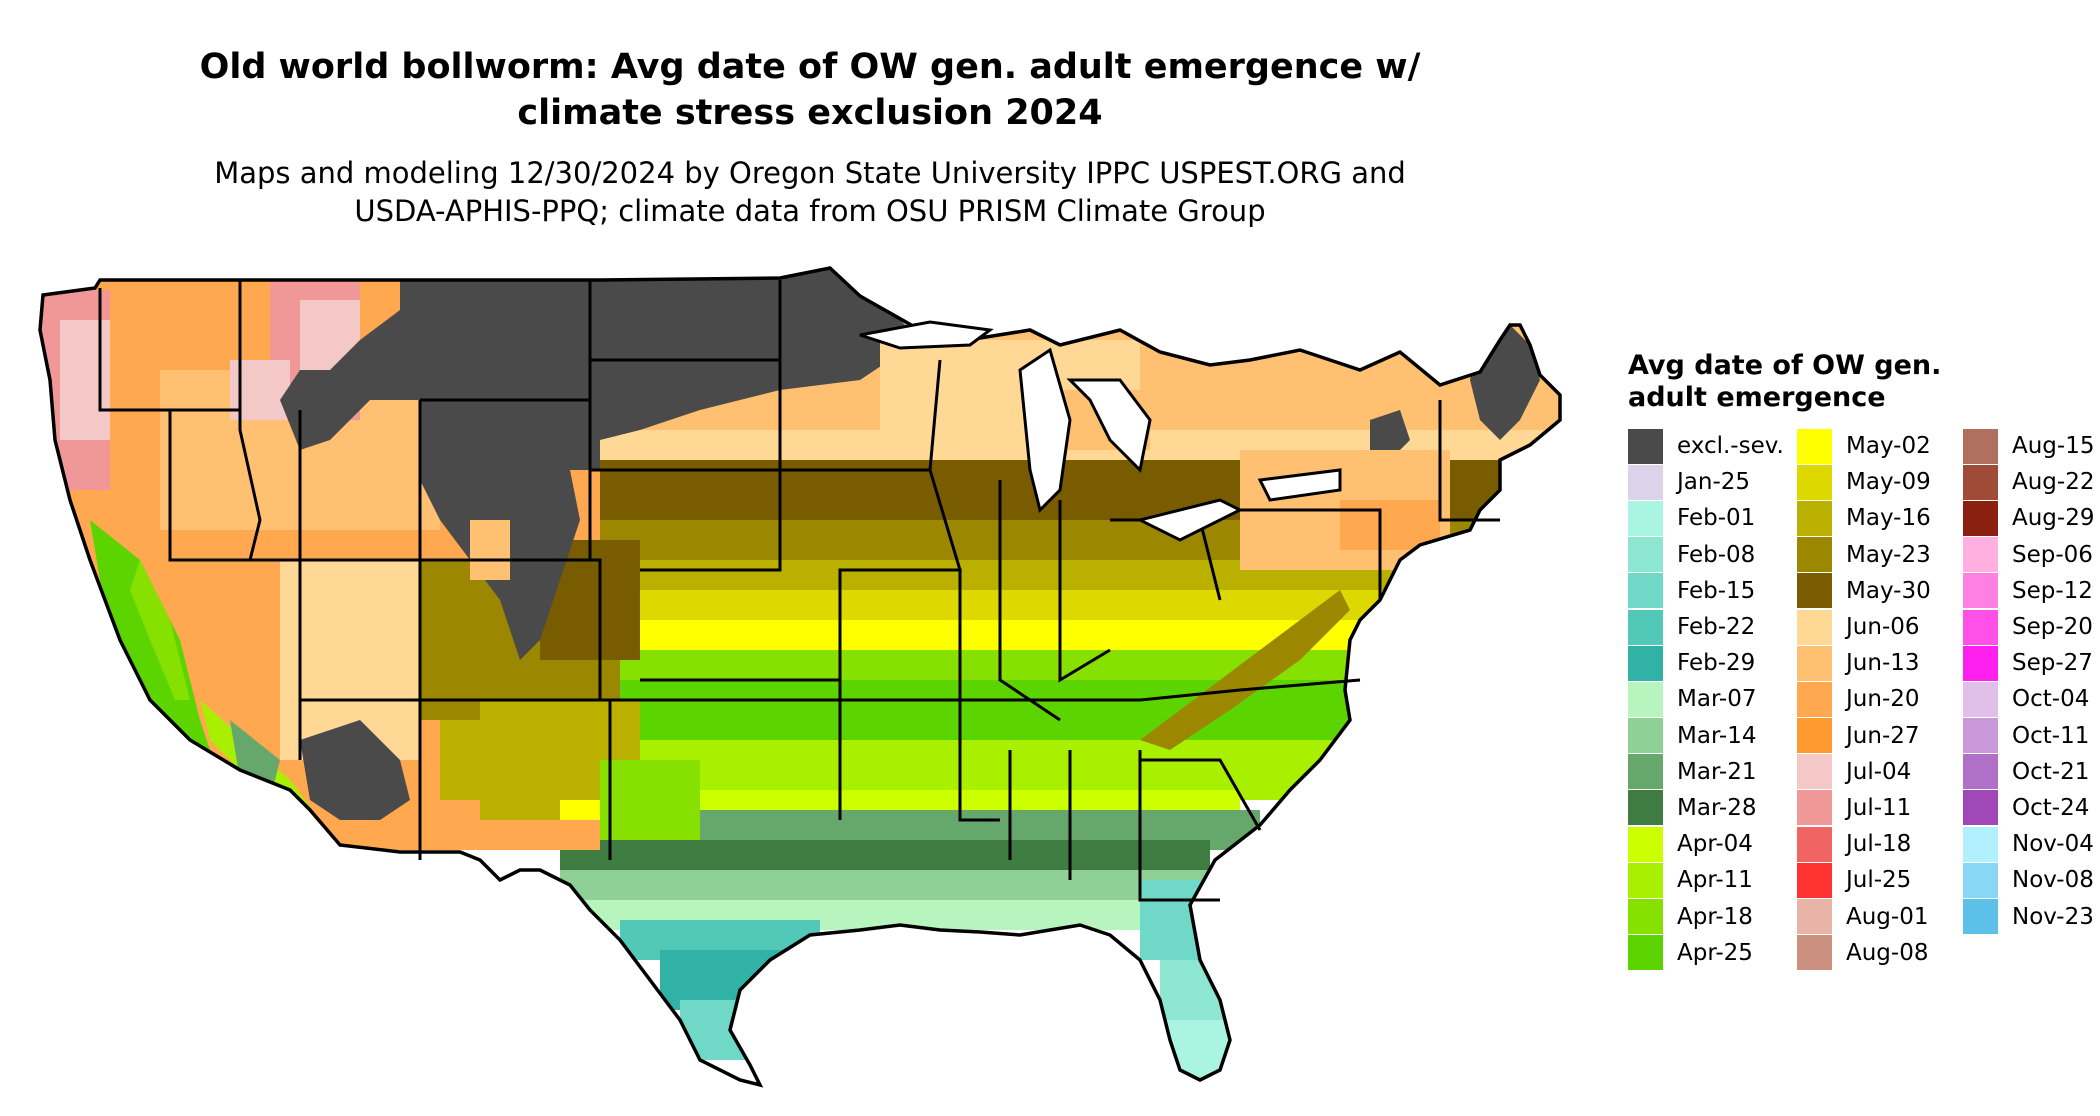 The width and height of the screenshot is (2100, 1116). What do you see at coordinates (1715, 916) in the screenshot?
I see `legend-label: Apr-18` at bounding box center [1715, 916].